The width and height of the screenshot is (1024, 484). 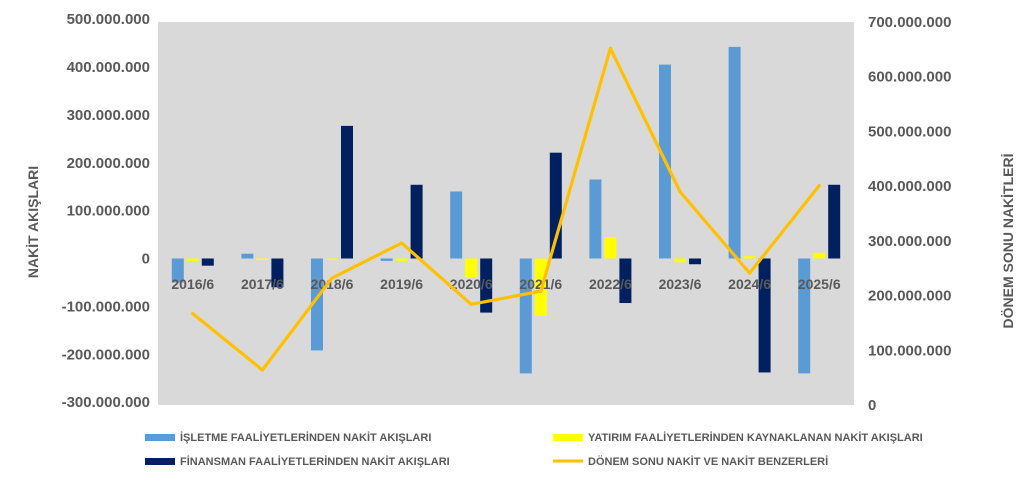 What do you see at coordinates (540, 284) in the screenshot?
I see `x-tick-label: 2021/6` at bounding box center [540, 284].